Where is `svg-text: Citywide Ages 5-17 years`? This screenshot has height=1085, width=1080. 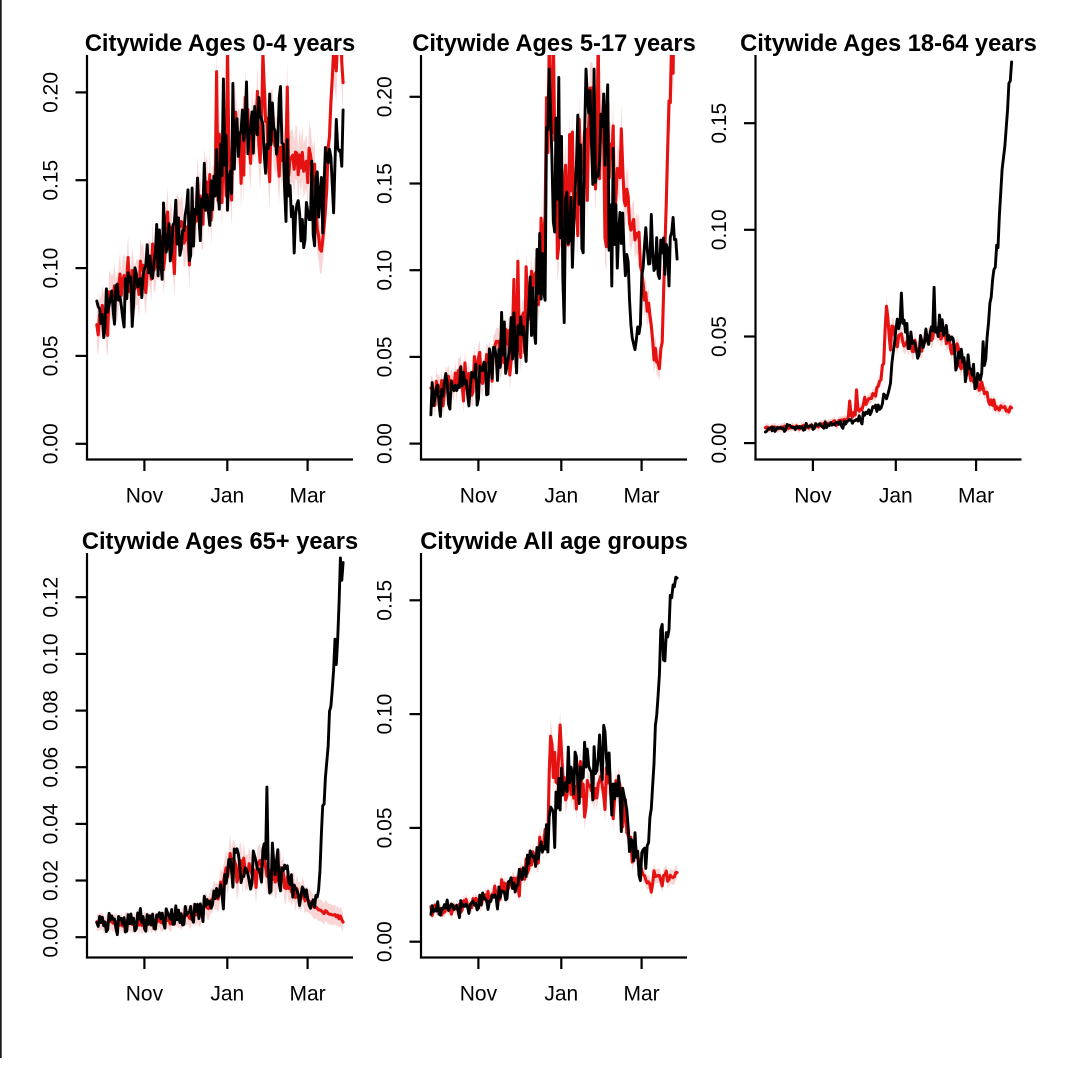 svg-text: Citywide Ages 5-17 years is located at coordinates (554, 44).